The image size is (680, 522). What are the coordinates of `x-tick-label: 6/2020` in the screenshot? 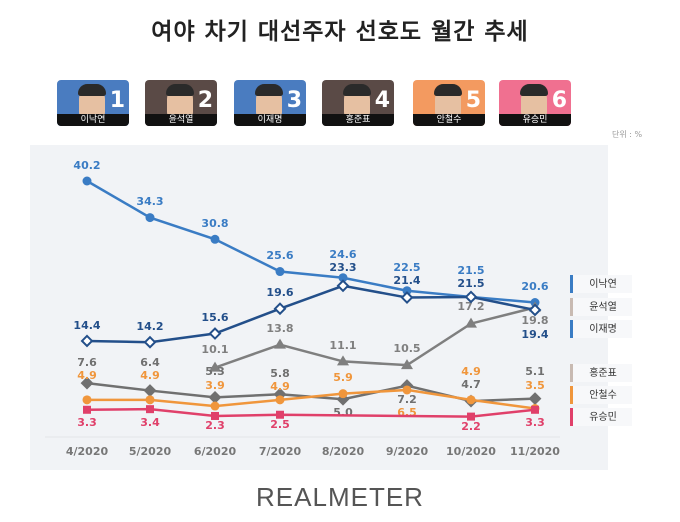 It's located at (215, 451).